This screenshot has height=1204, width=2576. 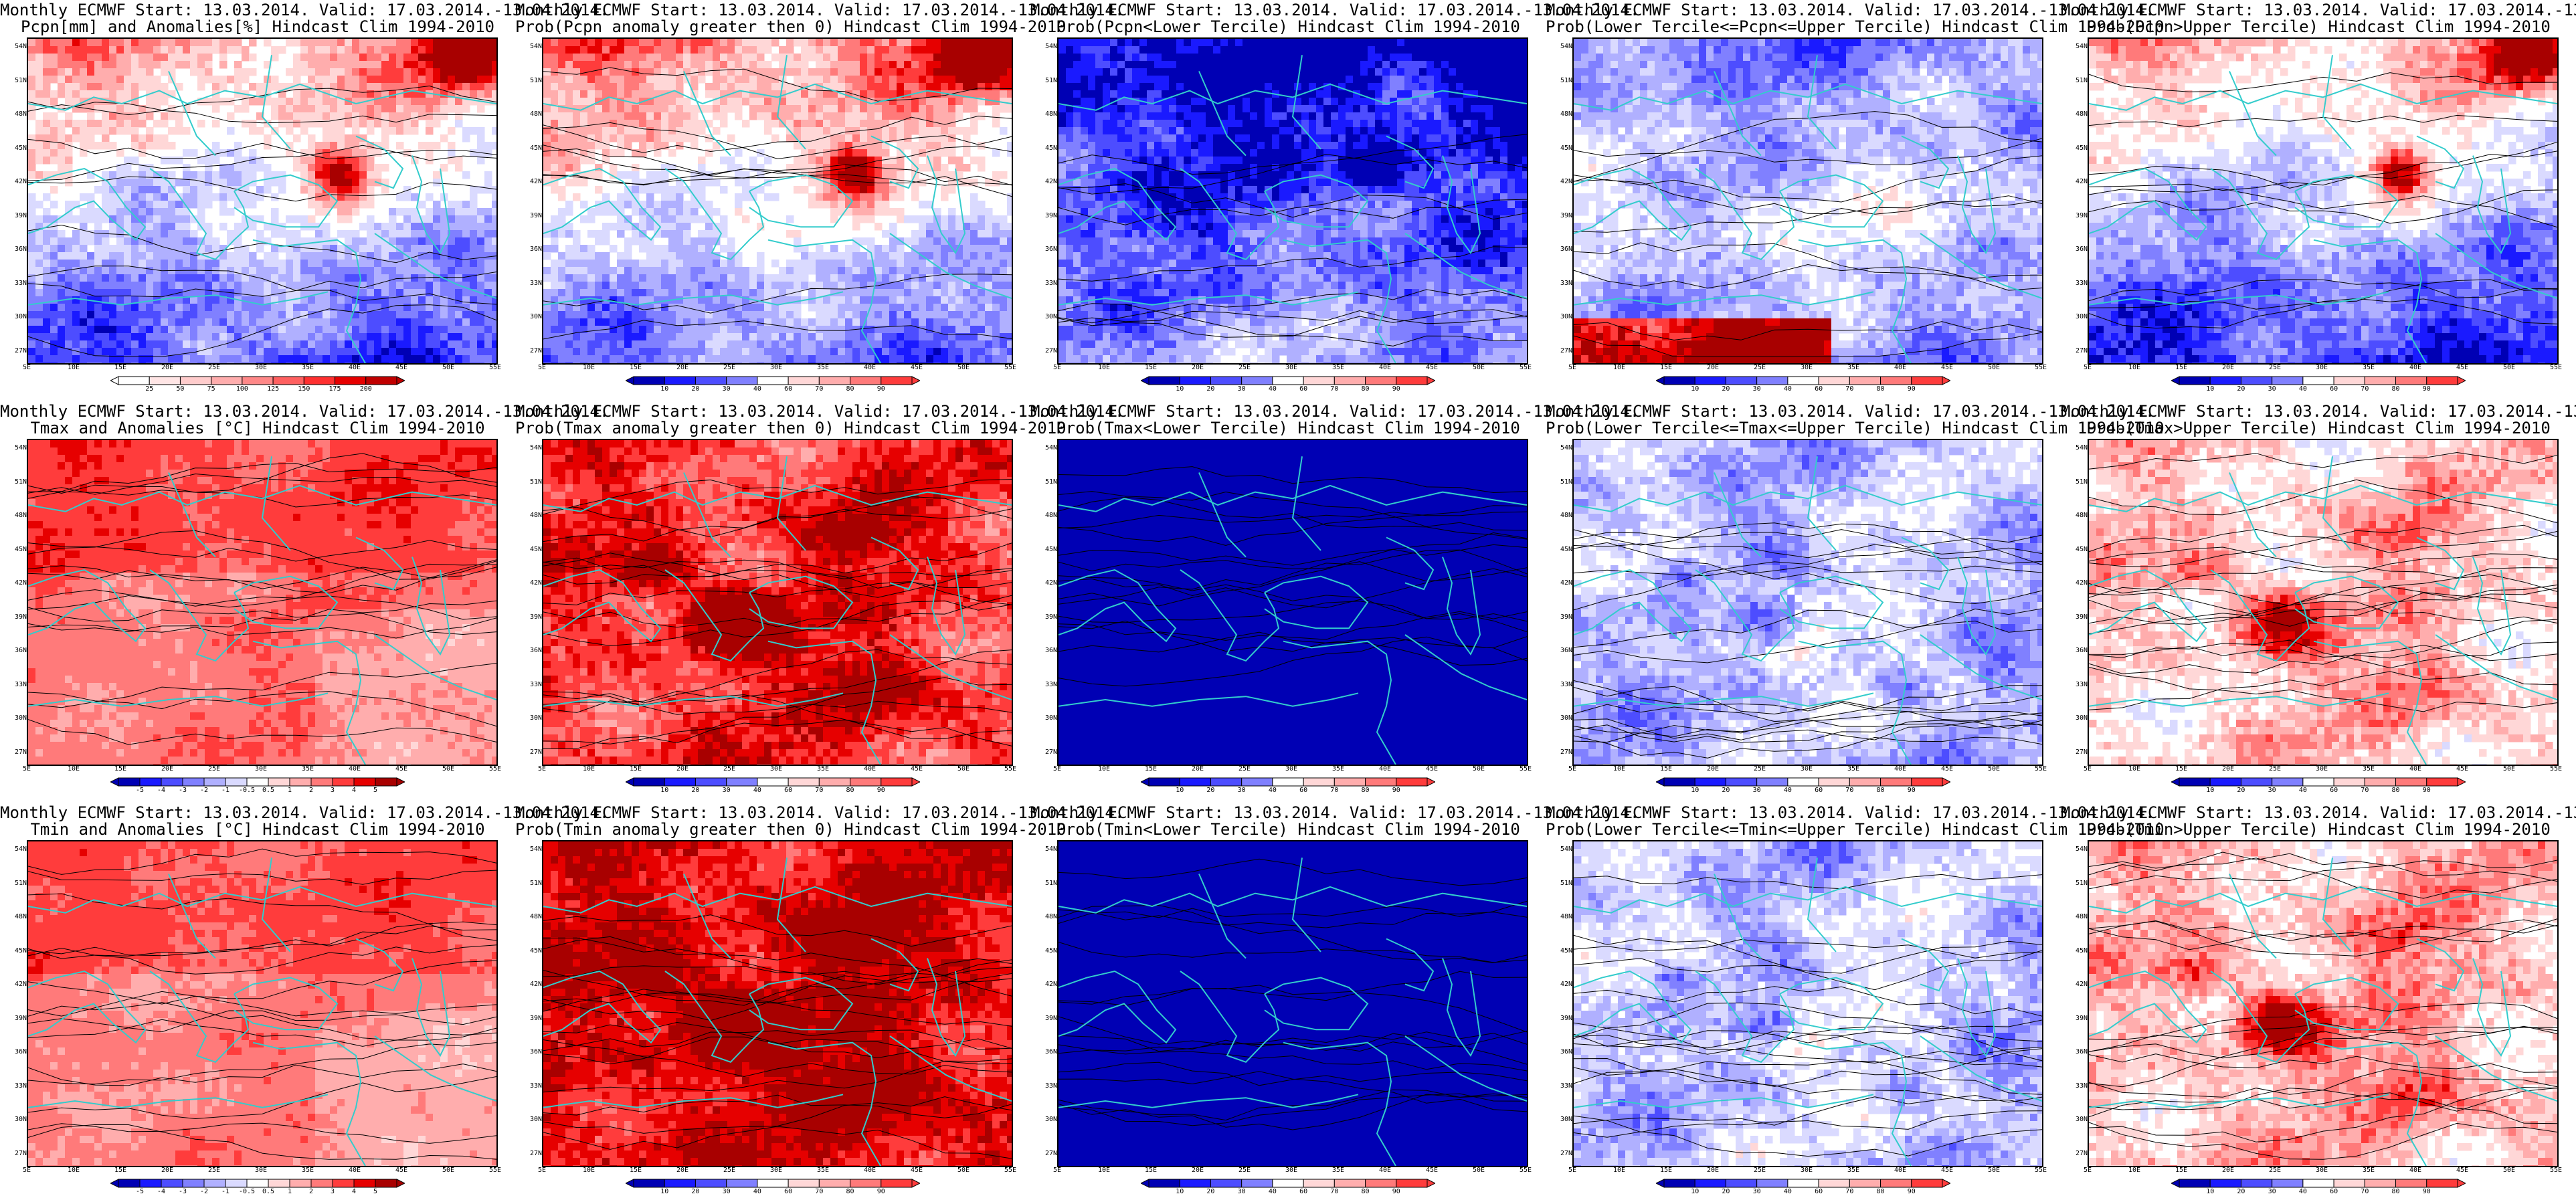 I want to click on colorbar-tick-label: 100, so click(x=242, y=389).